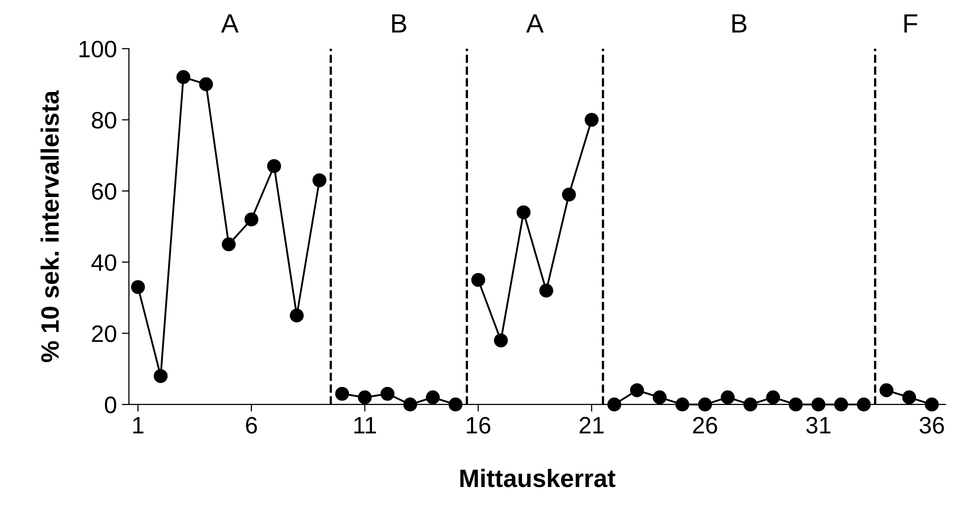 The height and width of the screenshot is (512, 955). Describe the element at coordinates (478, 425) in the screenshot. I see `x-tick-label: 16` at that location.